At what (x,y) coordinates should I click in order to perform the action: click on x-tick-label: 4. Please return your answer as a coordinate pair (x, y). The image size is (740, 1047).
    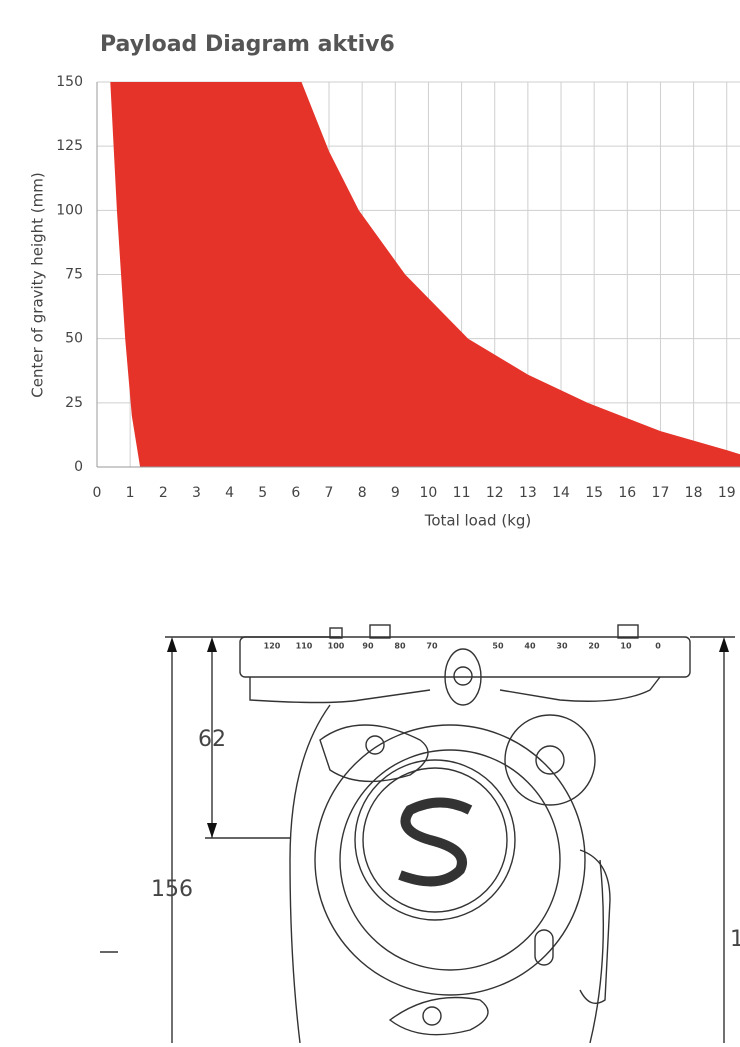
    Looking at the image, I should click on (229, 493).